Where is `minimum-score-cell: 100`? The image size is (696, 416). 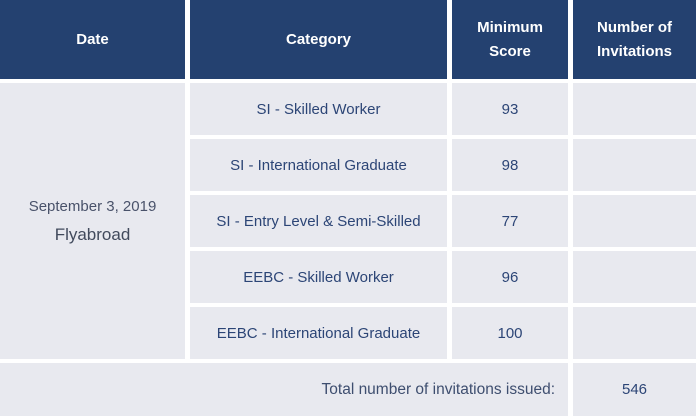
minimum-score-cell: 100 is located at coordinates (510, 333).